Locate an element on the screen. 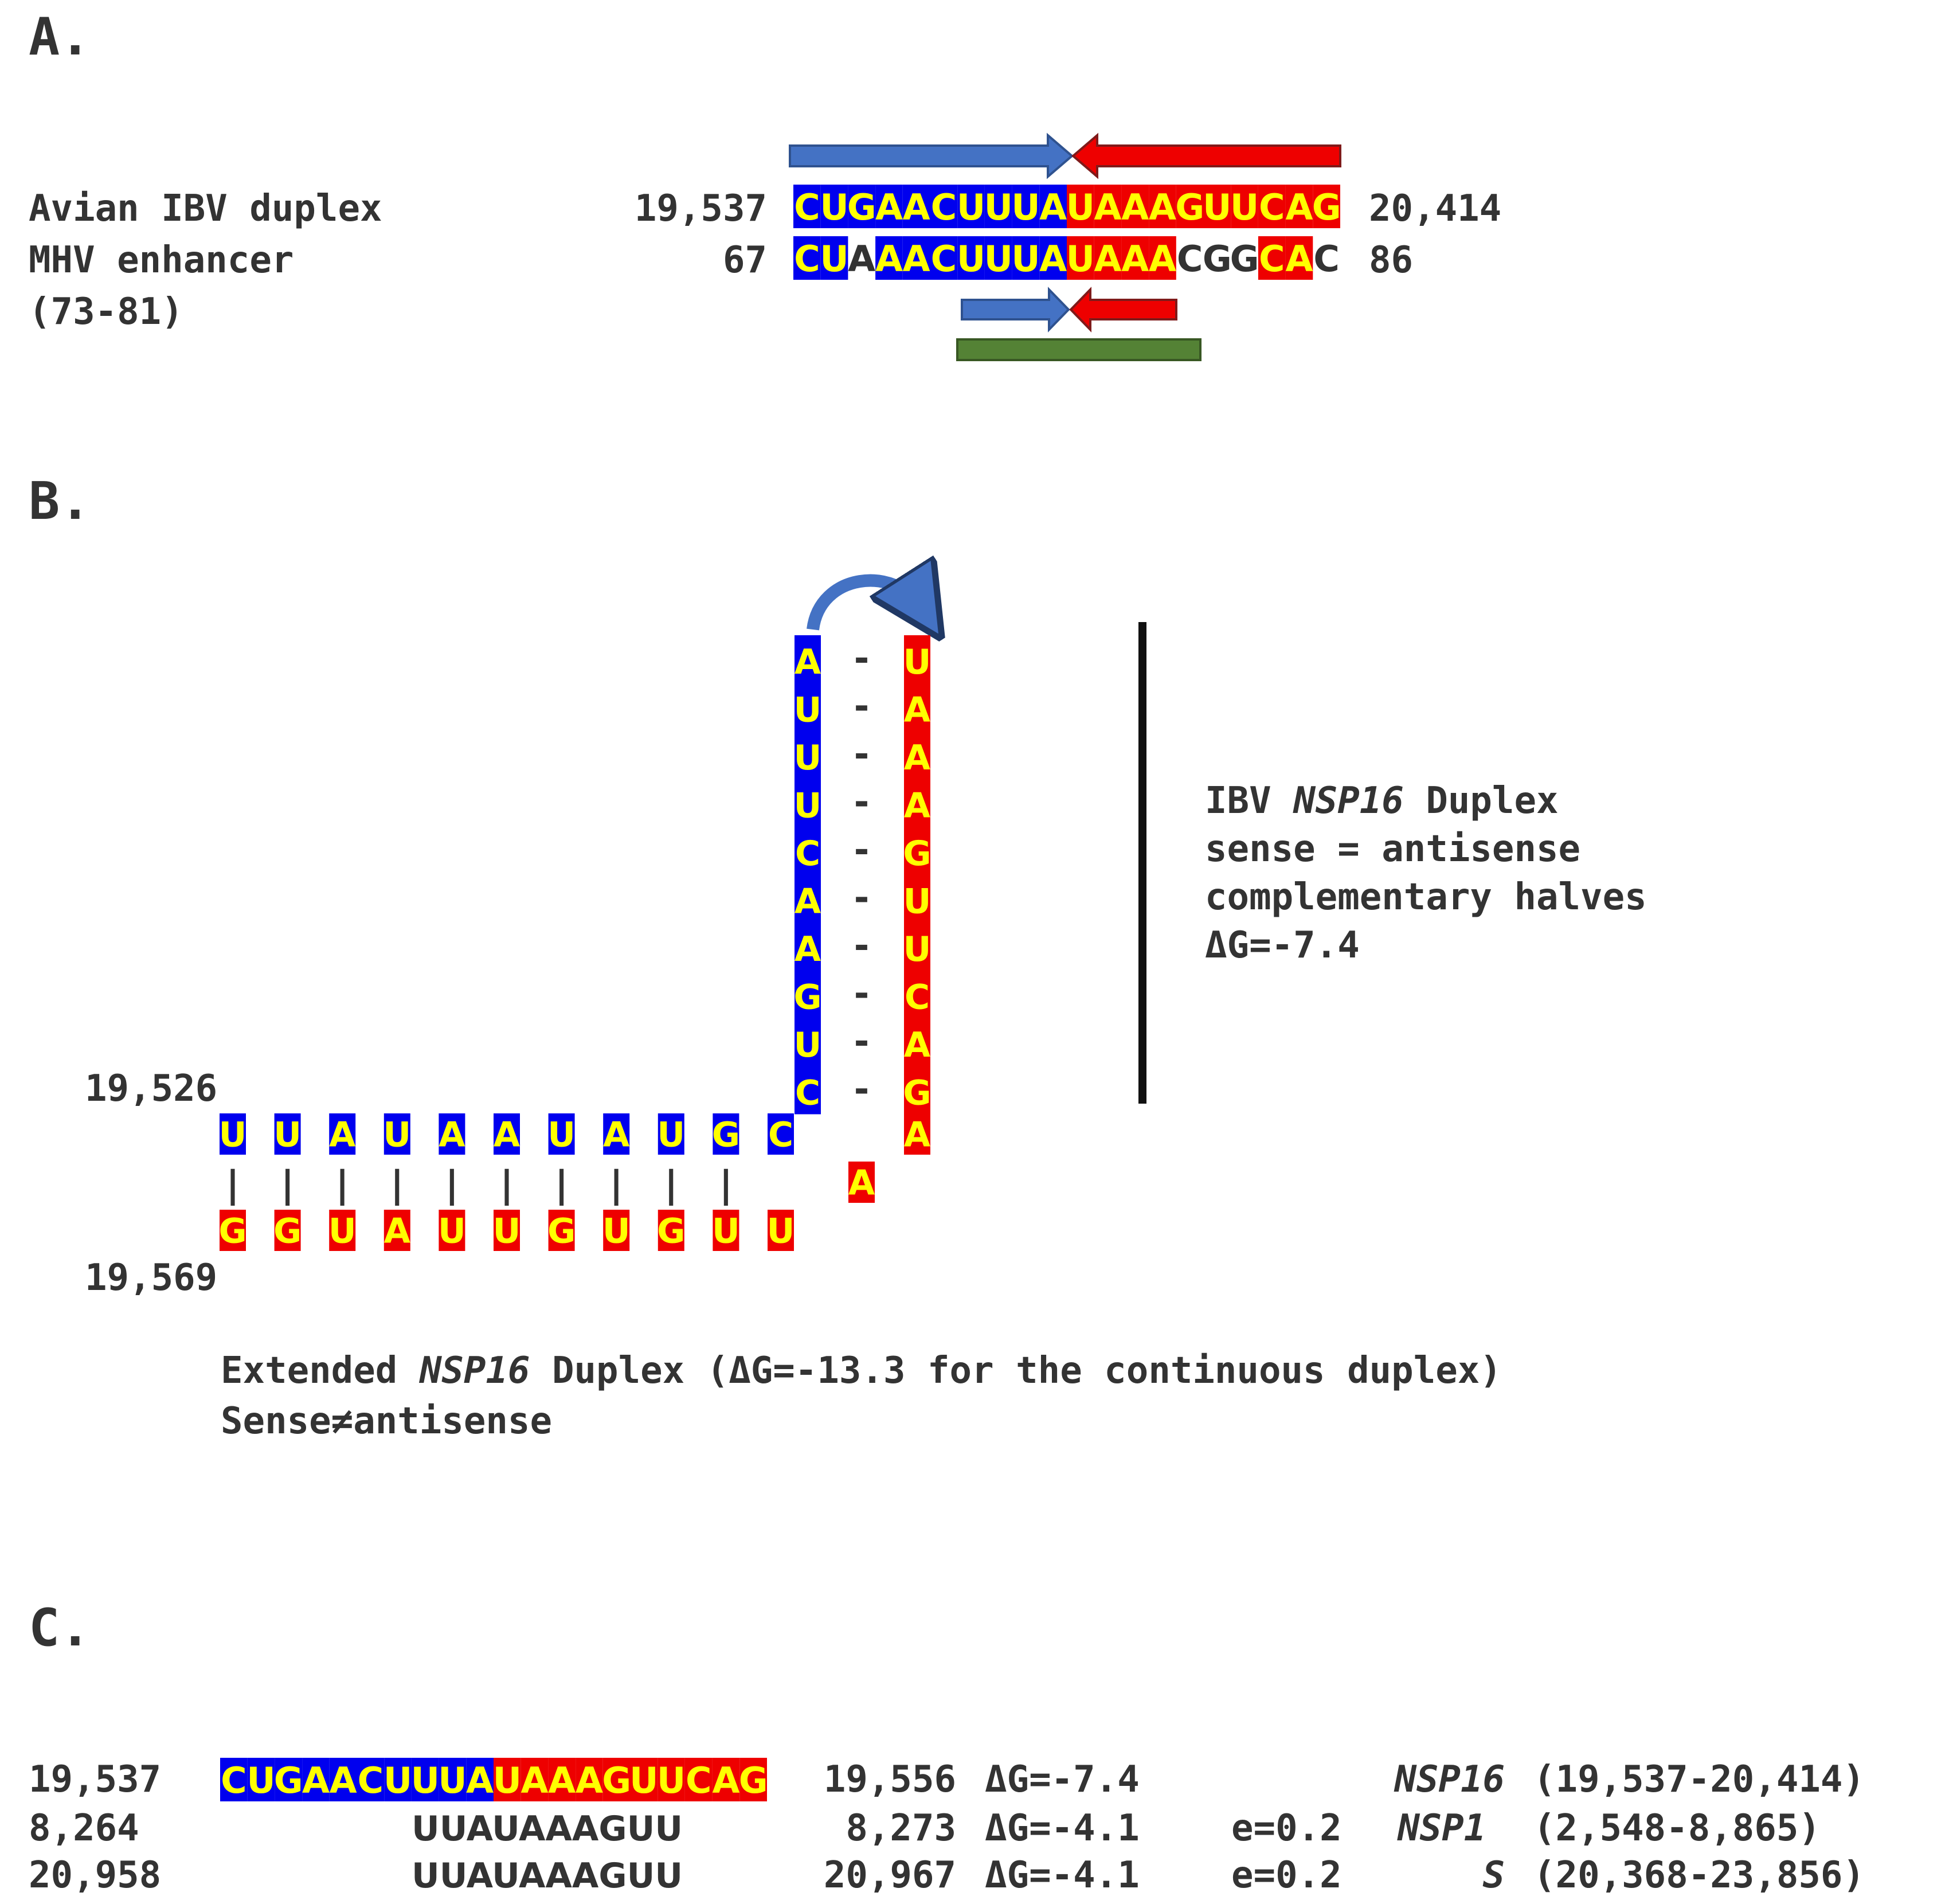 This screenshot has height=1904, width=1949. right-end-nt-box is located at coordinates (917, 1134).